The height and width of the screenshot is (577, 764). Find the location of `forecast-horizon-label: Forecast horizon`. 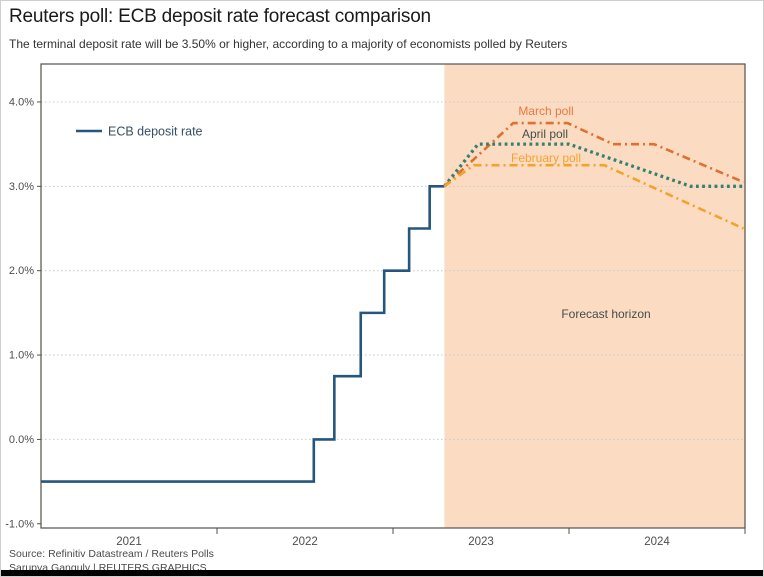

forecast-horizon-label: Forecast horizon is located at coordinates (605, 314).